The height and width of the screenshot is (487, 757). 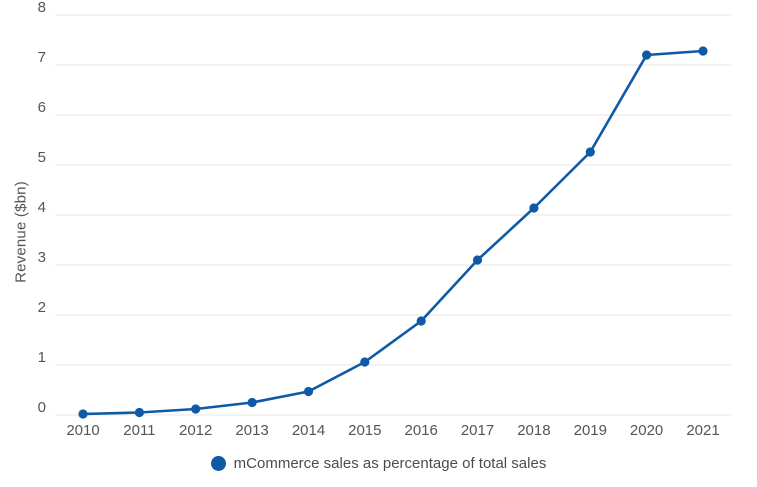 I want to click on y-tick-label: 3, so click(x=42, y=257).